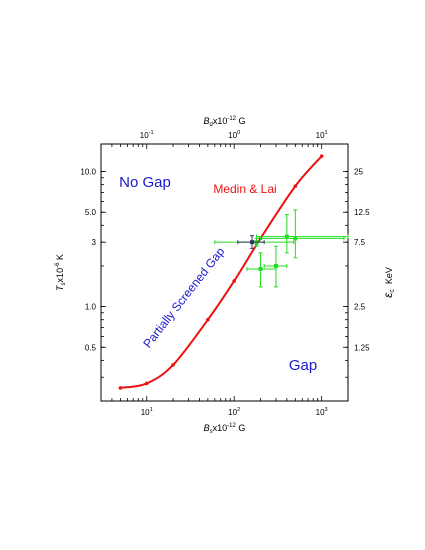  Describe the element at coordinates (234, 135) in the screenshot. I see `x-tick-label-top: 10⁰` at that location.